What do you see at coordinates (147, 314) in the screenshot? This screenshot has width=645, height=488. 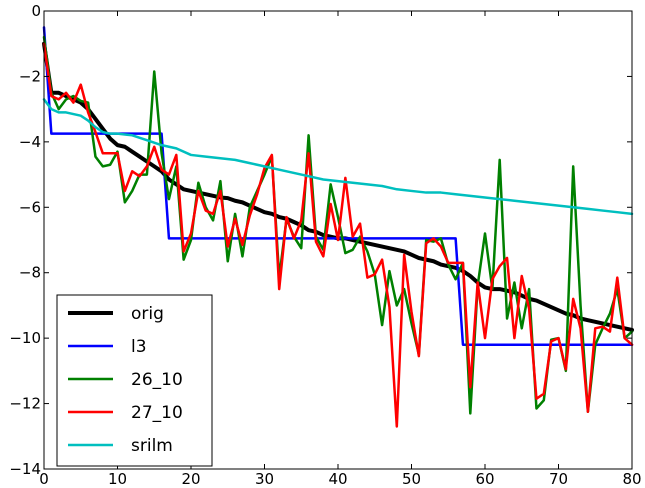 I see `legend-label-orig: orig` at bounding box center [147, 314].